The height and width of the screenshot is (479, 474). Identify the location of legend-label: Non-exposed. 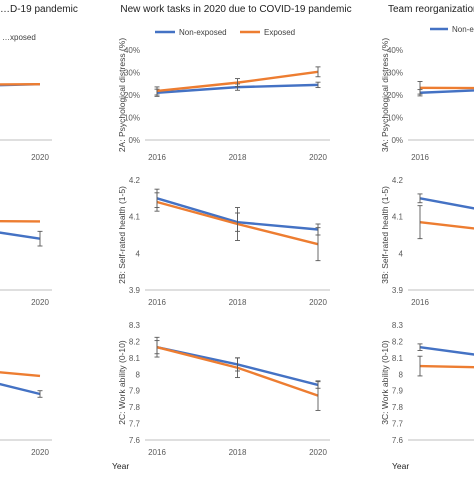
(203, 32).